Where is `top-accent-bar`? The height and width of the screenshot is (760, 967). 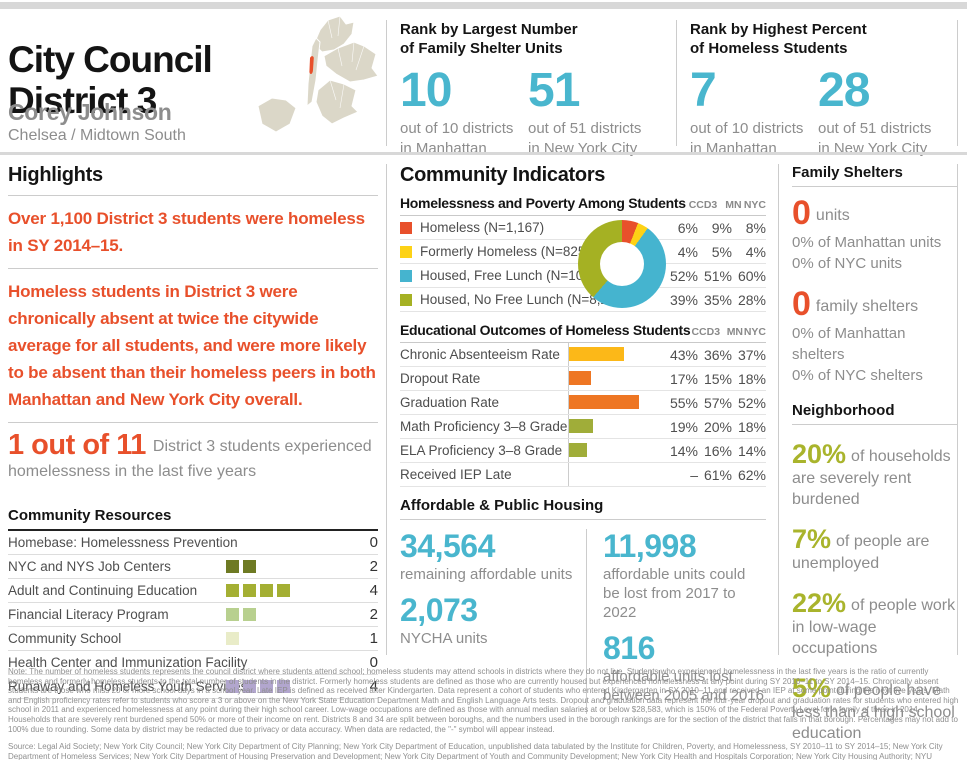
top-accent-bar is located at coordinates (483, 5).